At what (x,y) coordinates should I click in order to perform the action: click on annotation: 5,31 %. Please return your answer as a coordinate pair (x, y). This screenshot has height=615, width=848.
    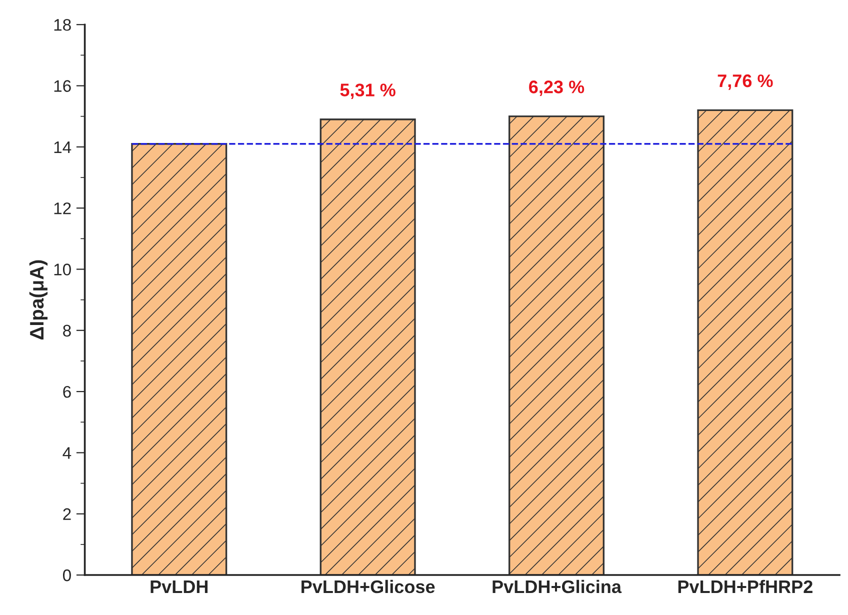
    Looking at the image, I should click on (368, 91).